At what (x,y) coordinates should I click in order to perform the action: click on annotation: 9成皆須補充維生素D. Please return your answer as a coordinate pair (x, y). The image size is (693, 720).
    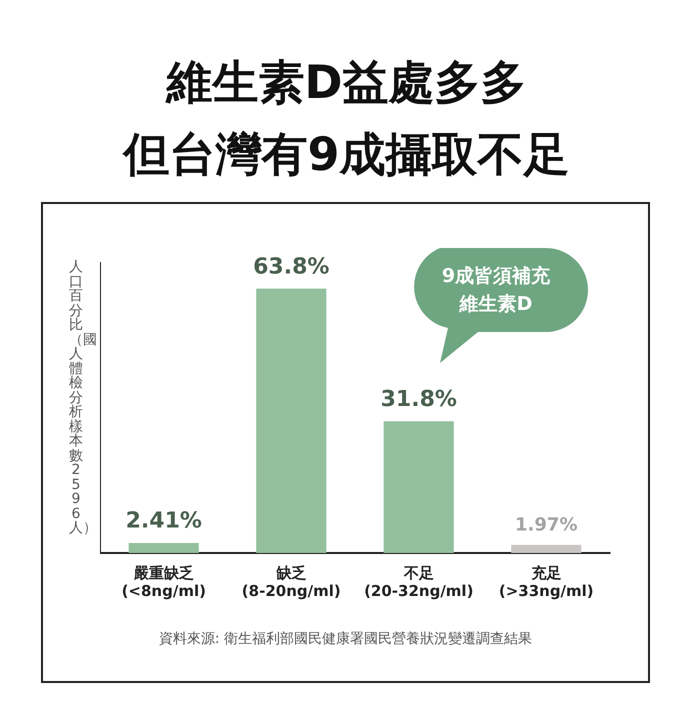
    Looking at the image, I should click on (496, 290).